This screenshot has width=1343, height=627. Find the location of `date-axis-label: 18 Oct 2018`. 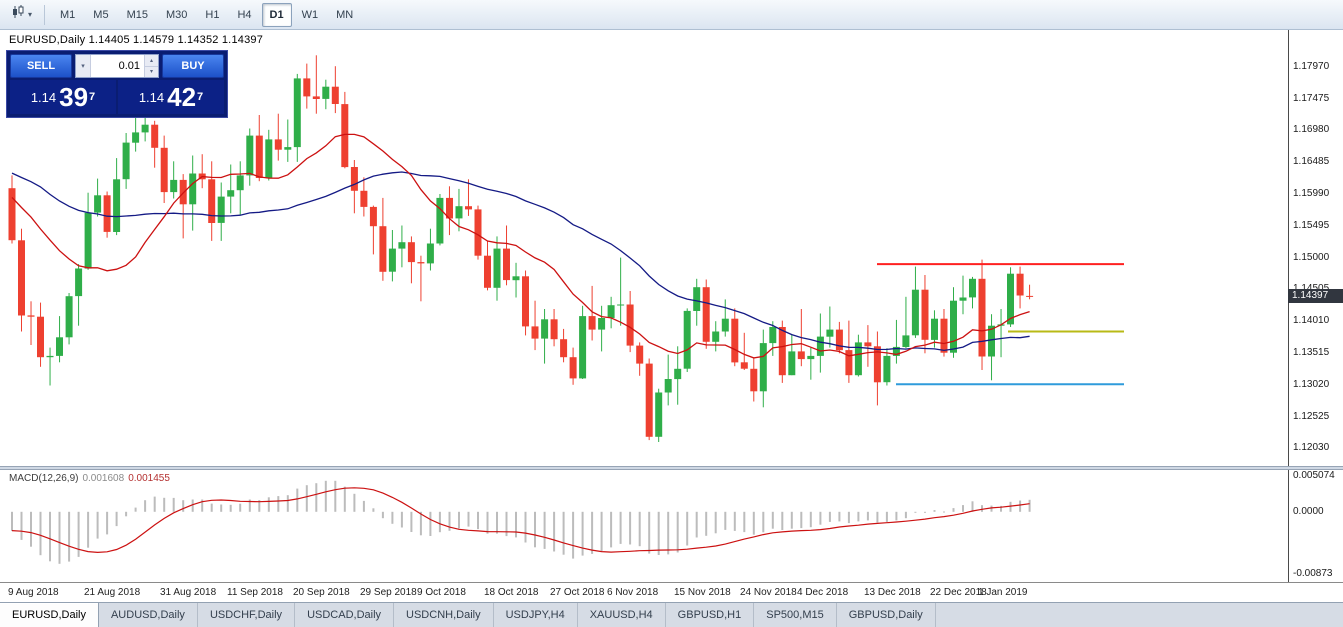

date-axis-label: 18 Oct 2018 is located at coordinates (511, 592).